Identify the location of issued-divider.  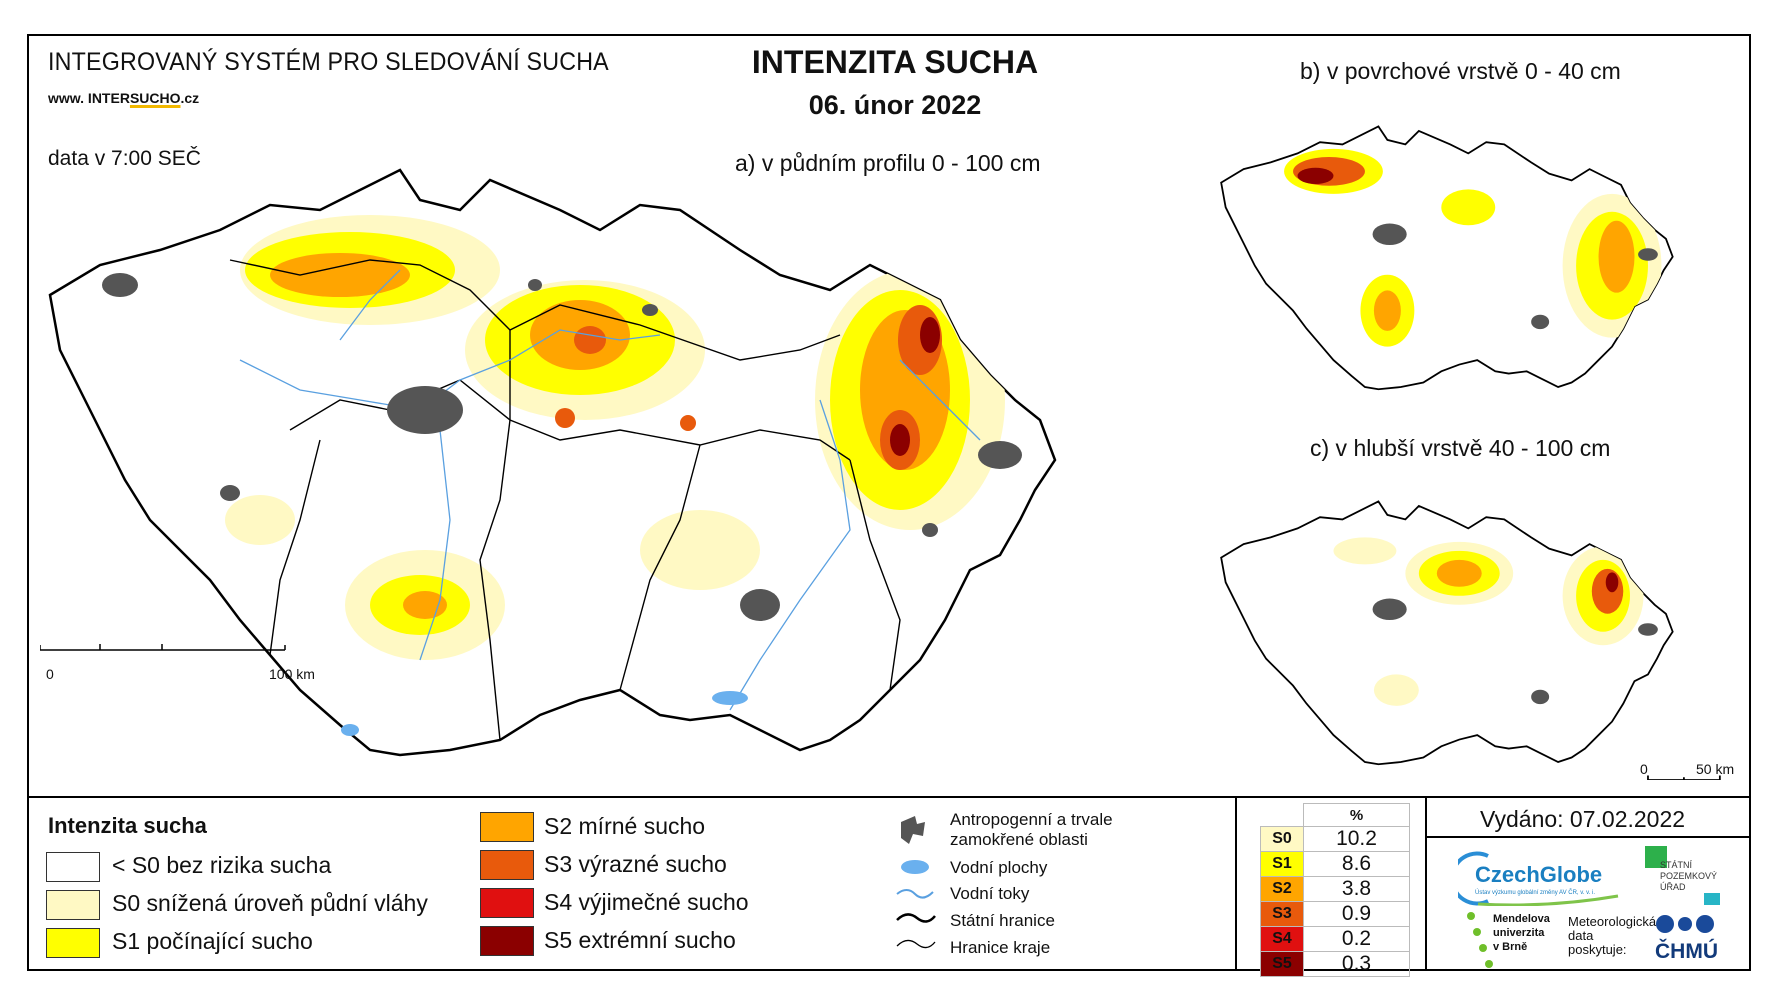
(1588, 837).